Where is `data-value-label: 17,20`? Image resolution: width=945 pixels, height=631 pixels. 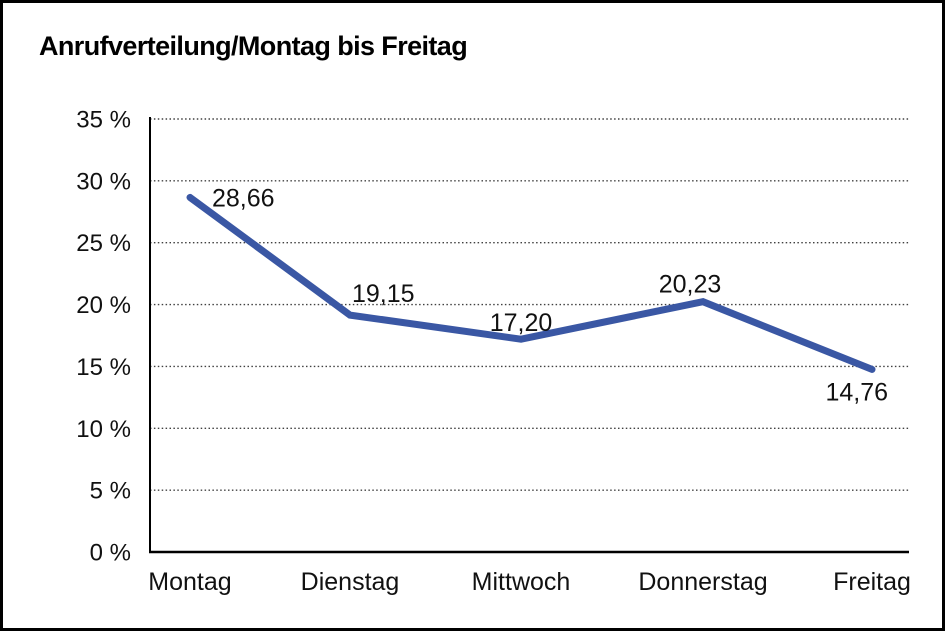
data-value-label: 17,20 is located at coordinates (521, 323).